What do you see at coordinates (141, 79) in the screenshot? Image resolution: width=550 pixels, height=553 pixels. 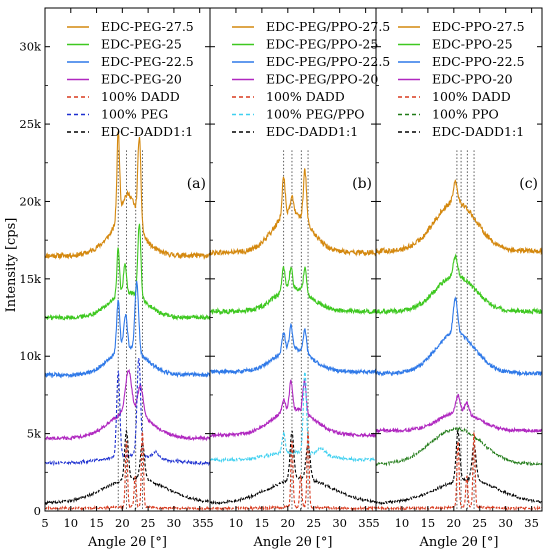 I see `legend-label: EDC-PEG-20` at bounding box center [141, 79].